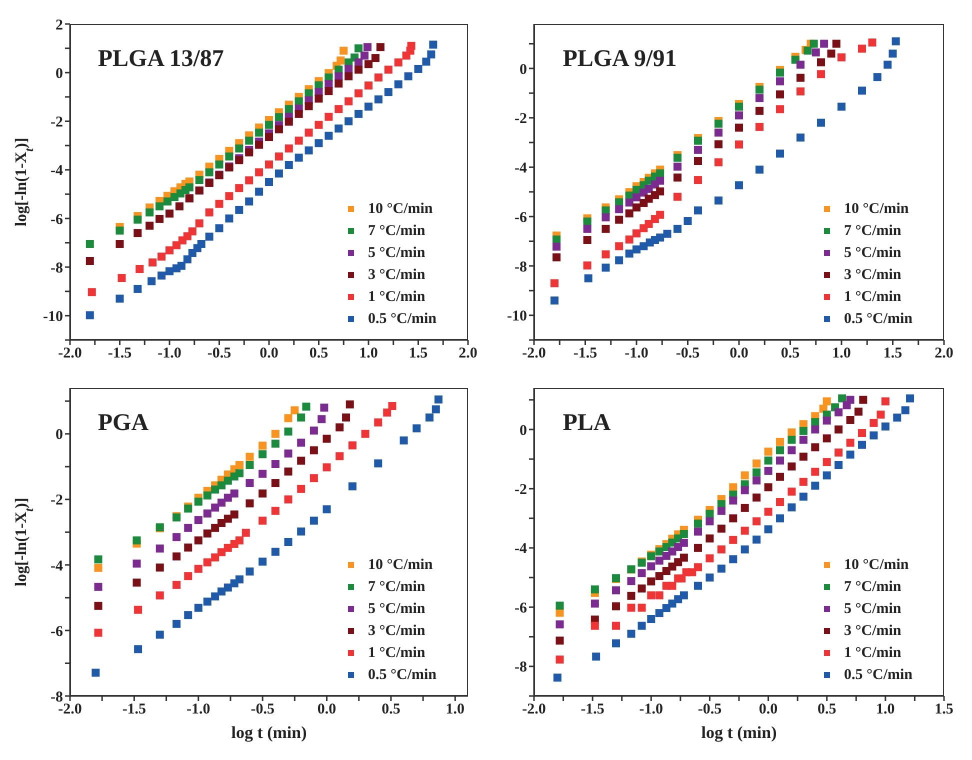 The image size is (972, 760). Describe the element at coordinates (59, 25) in the screenshot. I see `y-tick-label: 2` at that location.